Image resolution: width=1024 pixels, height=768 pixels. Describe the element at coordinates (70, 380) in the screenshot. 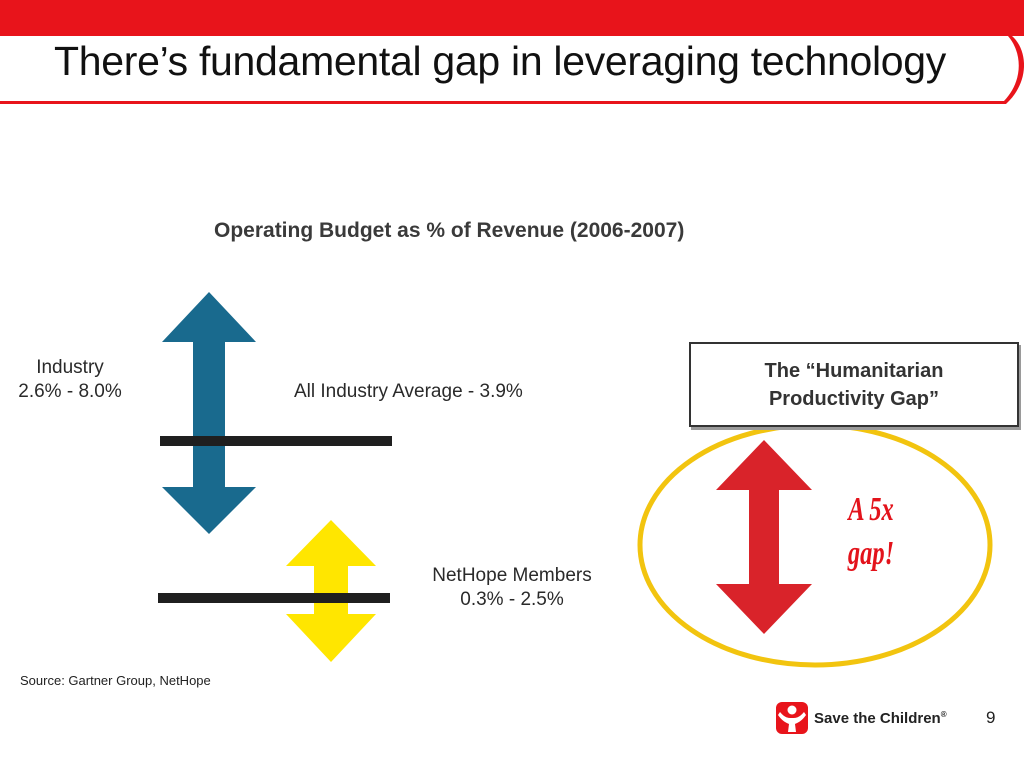

I see `industry-label-group: Industry 2.6% - 8.0%` at that location.